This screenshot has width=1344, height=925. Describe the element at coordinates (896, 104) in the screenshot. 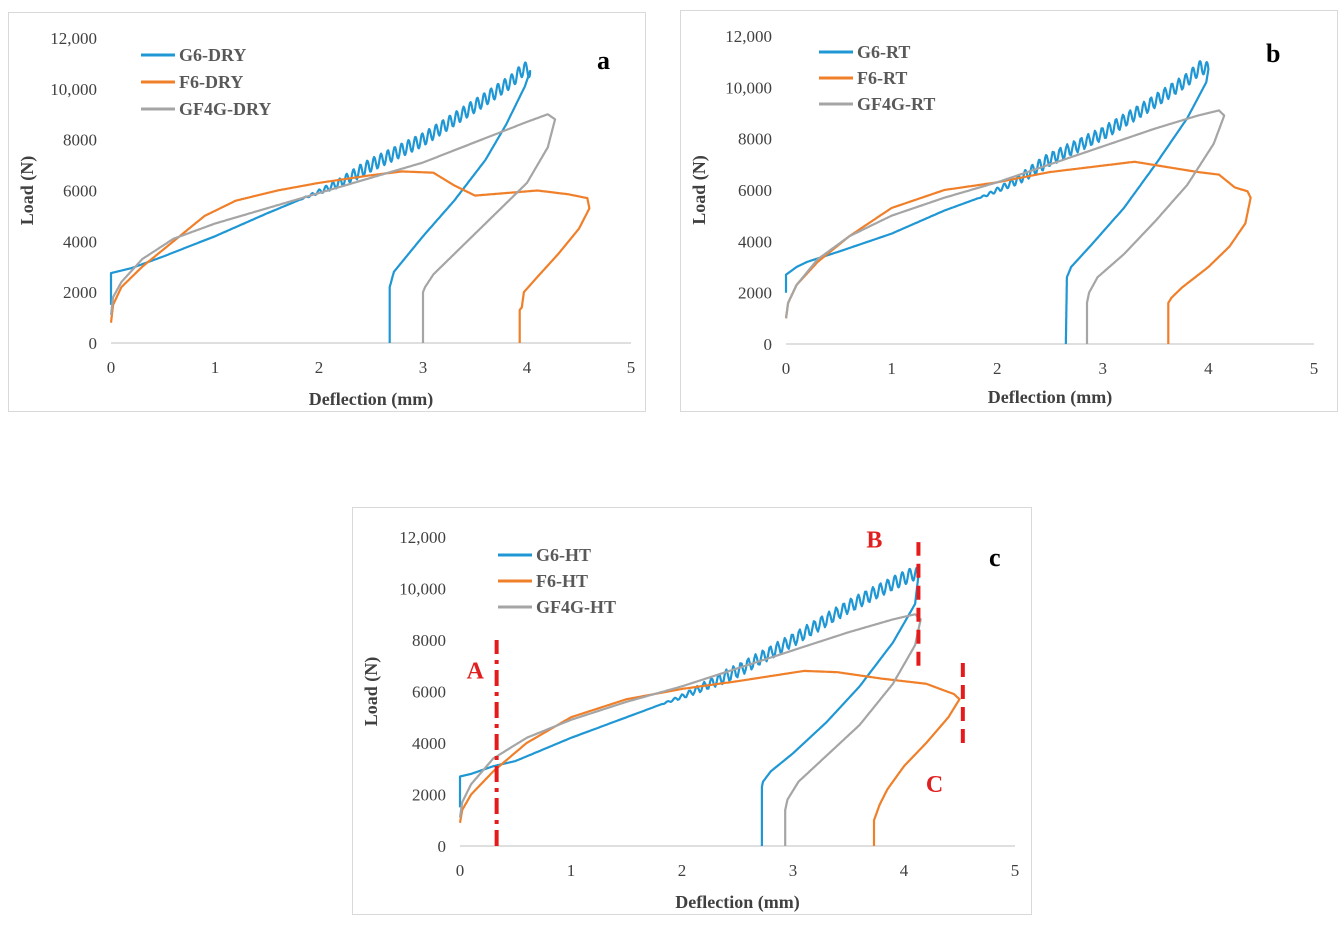

I see `legend-label: GF4G-RT` at that location.